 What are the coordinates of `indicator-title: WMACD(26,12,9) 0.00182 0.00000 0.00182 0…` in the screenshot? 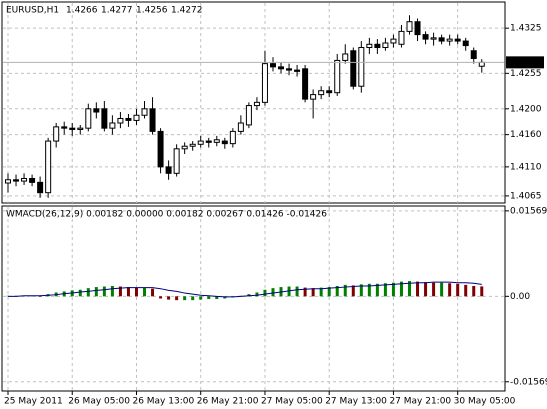 It's located at (166, 215).